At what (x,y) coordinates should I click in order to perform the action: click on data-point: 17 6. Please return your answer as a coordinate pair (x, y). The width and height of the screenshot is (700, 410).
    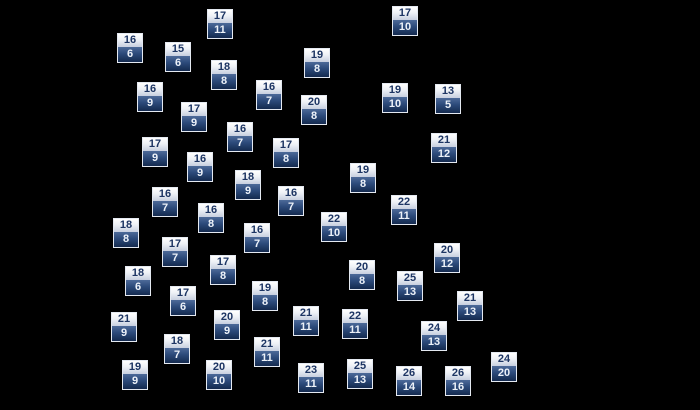
    Looking at the image, I should click on (183, 301).